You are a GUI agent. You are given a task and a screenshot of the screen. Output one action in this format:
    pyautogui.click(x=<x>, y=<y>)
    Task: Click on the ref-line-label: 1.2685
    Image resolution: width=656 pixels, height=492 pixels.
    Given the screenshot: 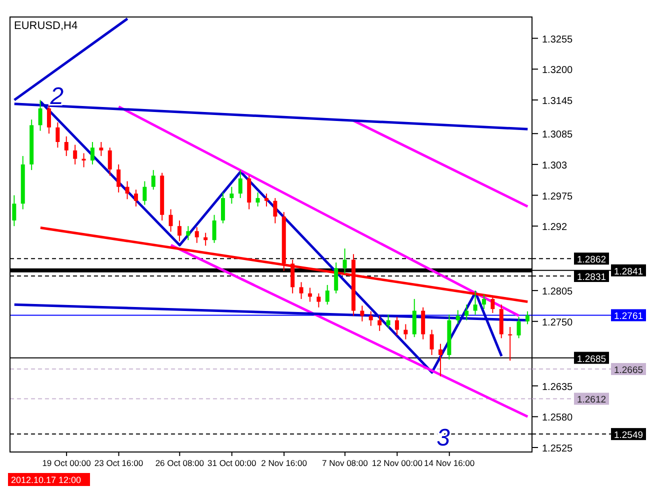 What is the action you would take?
    pyautogui.click(x=591, y=359)
    